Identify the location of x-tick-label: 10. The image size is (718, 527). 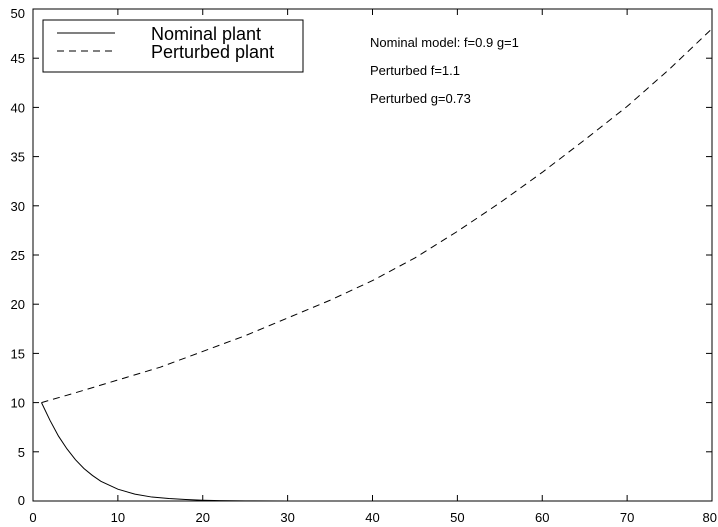
(118, 517).